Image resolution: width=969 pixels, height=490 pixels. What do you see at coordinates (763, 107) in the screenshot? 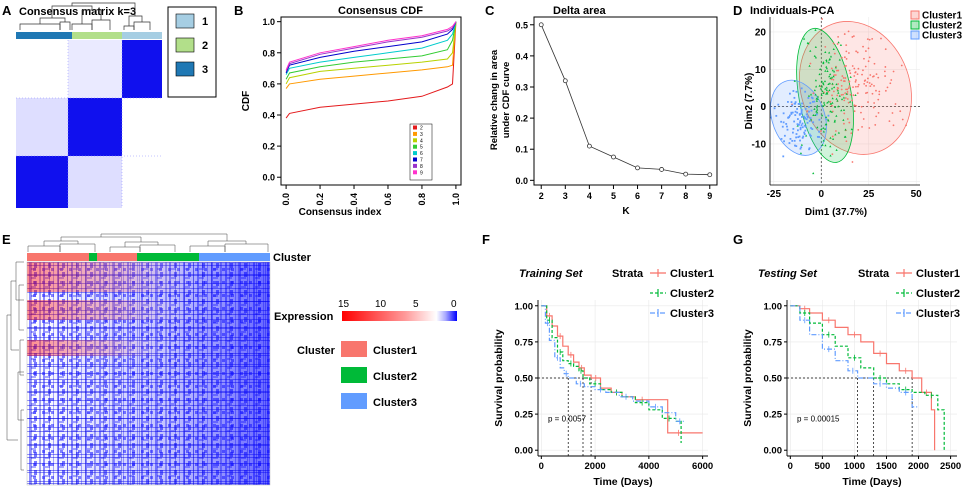
I see `y-tick-label: 0` at bounding box center [763, 107].